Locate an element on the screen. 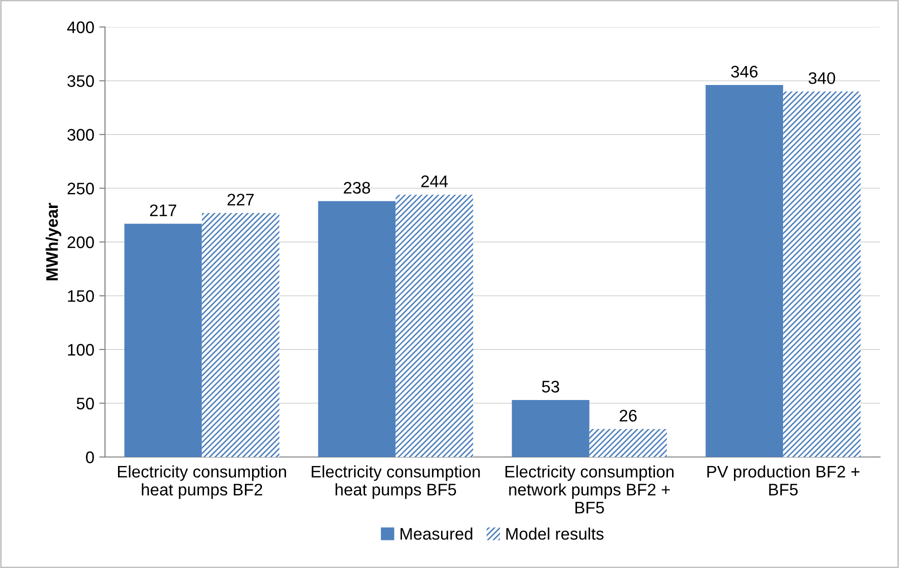 This screenshot has width=899, height=568. data-label: 340 is located at coordinates (822, 78).